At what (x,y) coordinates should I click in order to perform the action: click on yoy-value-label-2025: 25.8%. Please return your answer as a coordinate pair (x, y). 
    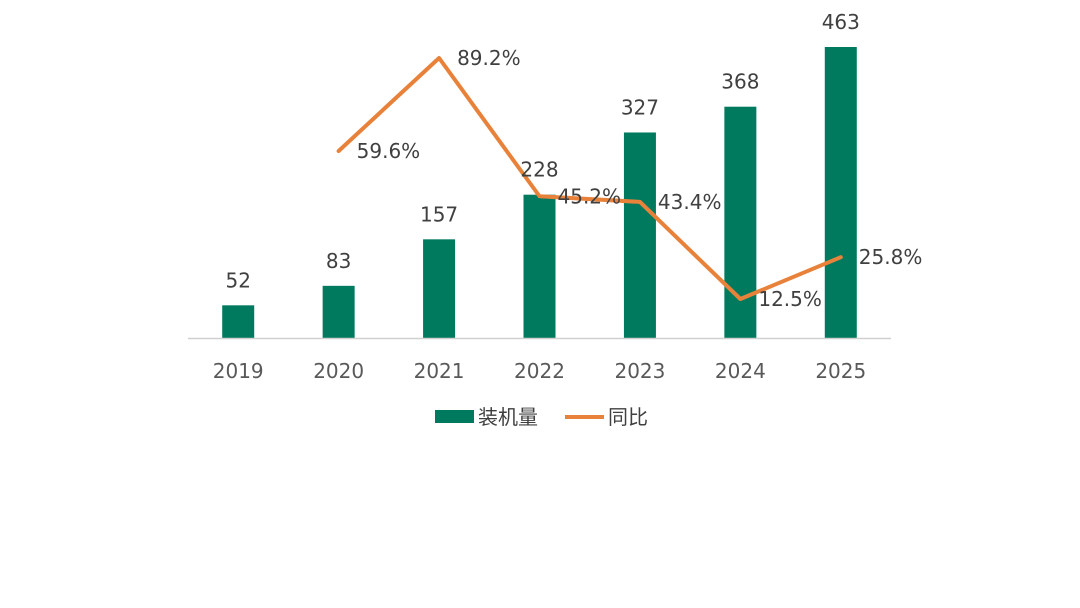
    Looking at the image, I should click on (891, 257).